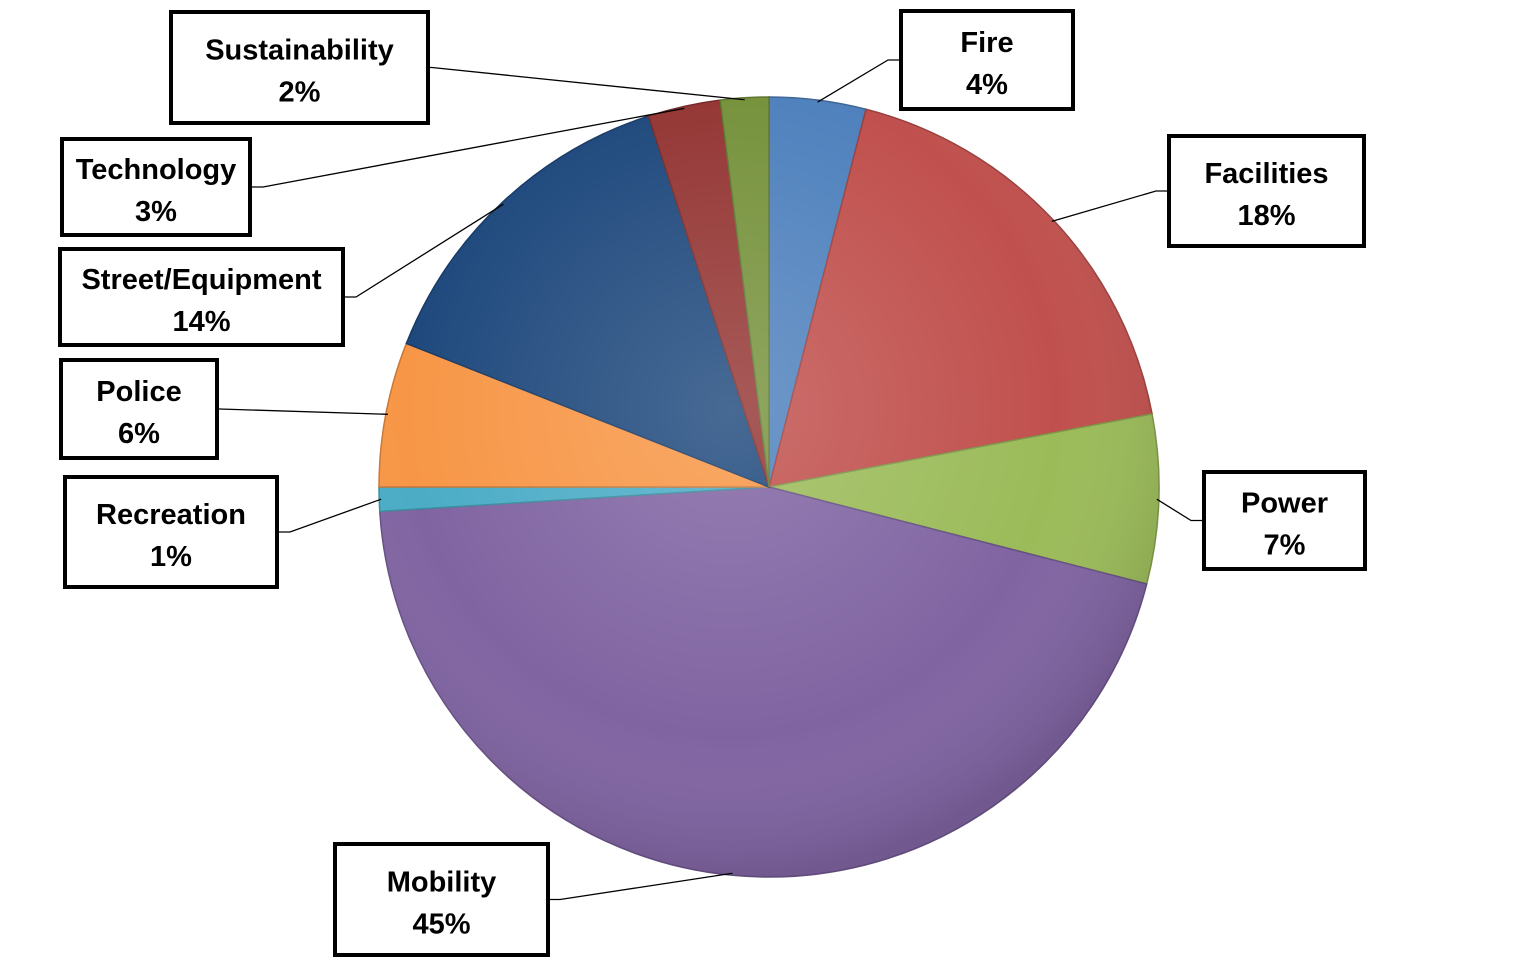 Image resolution: width=1536 pixels, height=976 pixels. What do you see at coordinates (441, 925) in the screenshot?
I see `data-label-percent: 45%` at bounding box center [441, 925].